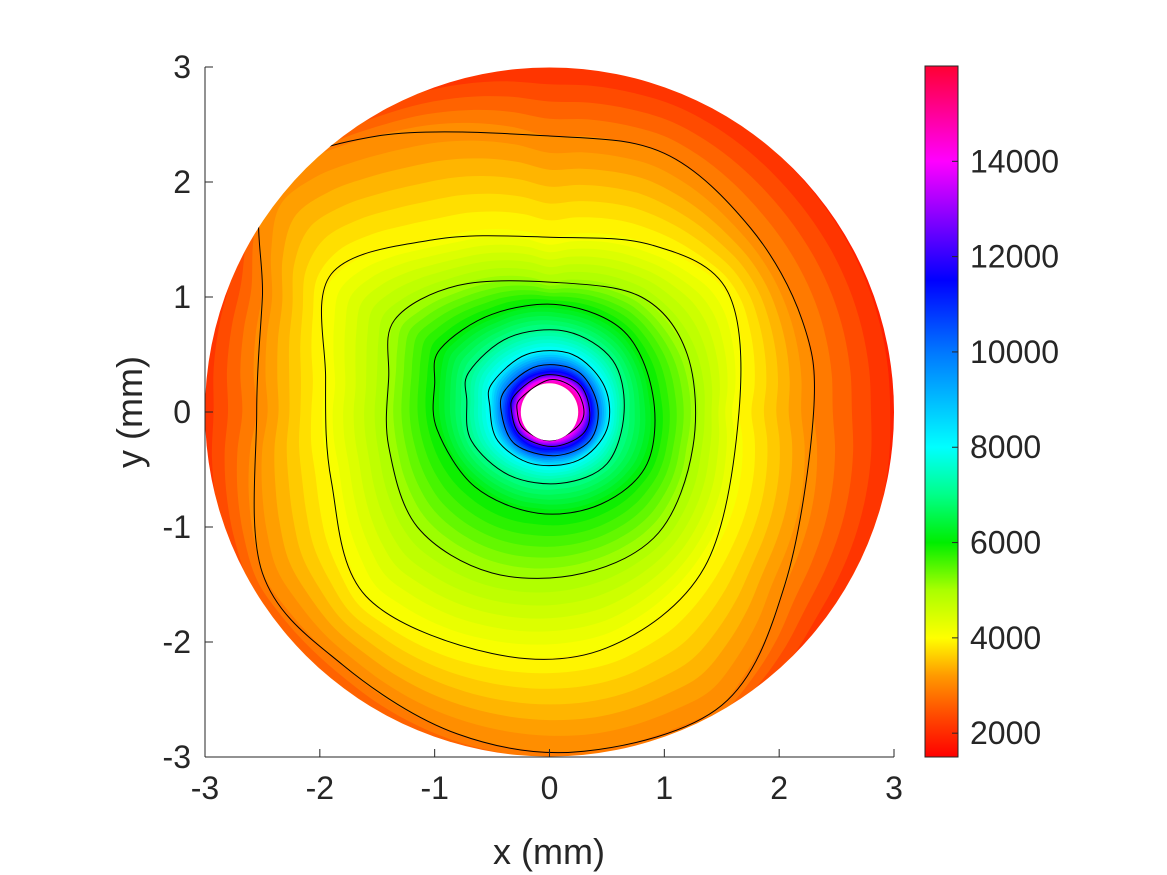 This screenshot has height=875, width=1167. I want to click on x-tick-label: 3, so click(894, 788).